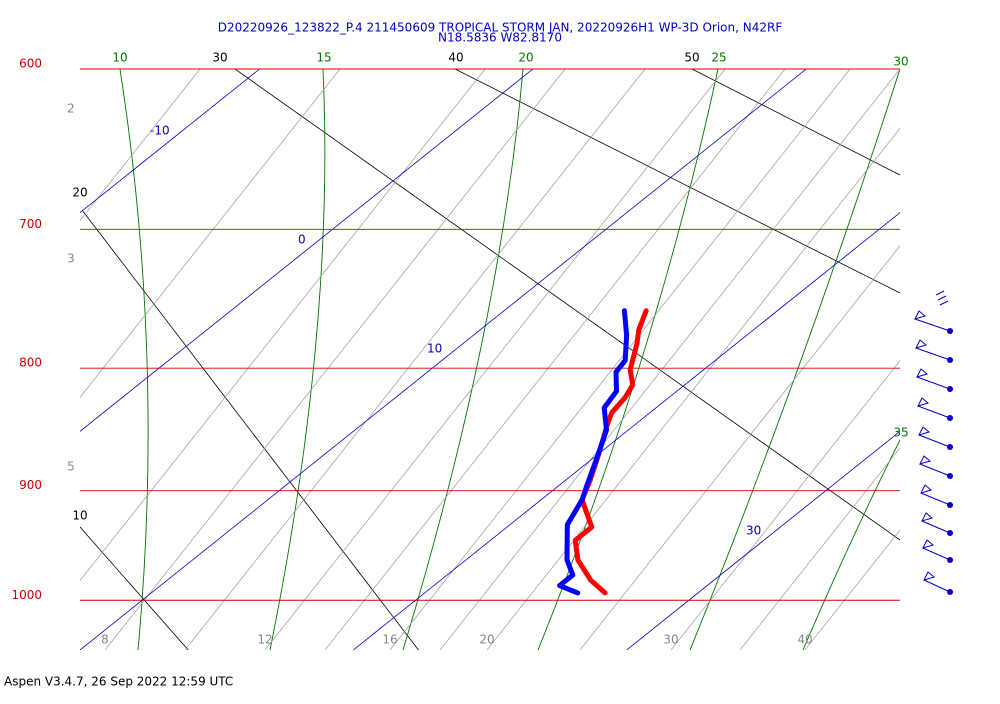 The width and height of the screenshot is (1000, 704). What do you see at coordinates (119, 58) in the screenshot?
I see `moist-adiabat-label: 10` at bounding box center [119, 58].